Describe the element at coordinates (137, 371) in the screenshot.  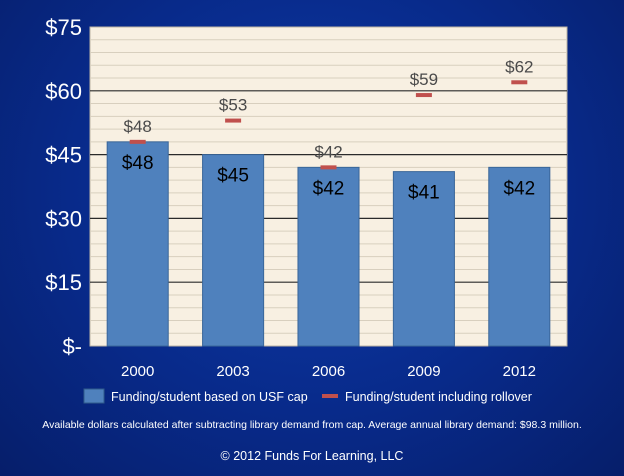
I see `x-tick-label: 2000` at that location.